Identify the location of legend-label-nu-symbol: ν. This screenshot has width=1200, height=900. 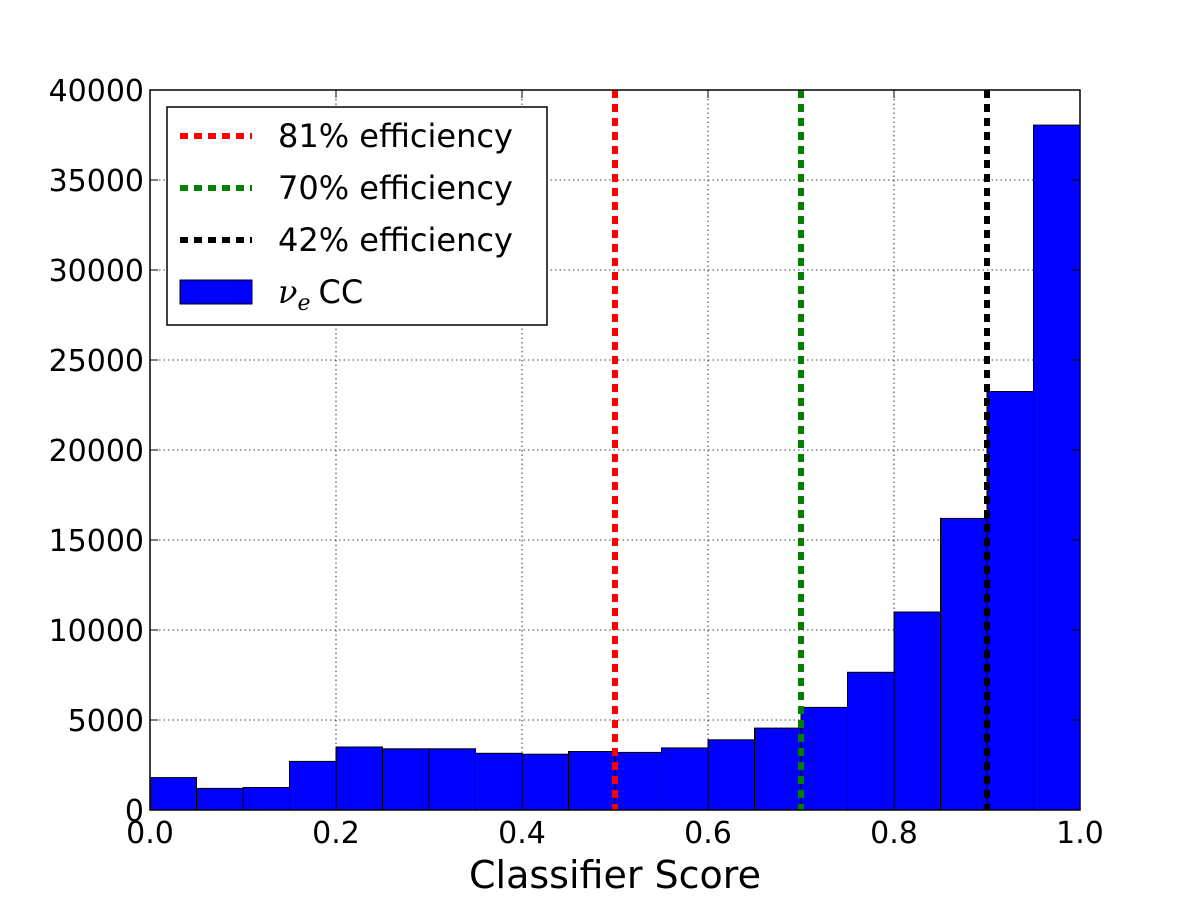
(287, 292).